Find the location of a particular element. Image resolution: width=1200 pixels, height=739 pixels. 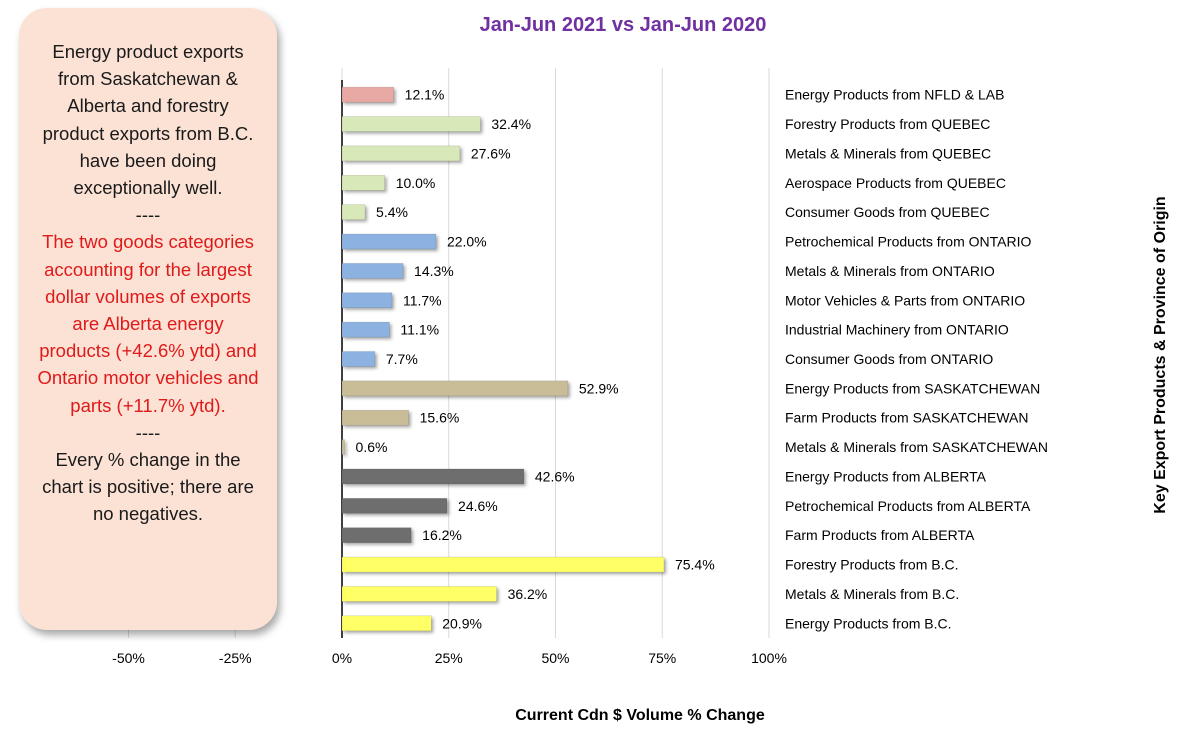

x-tick-label: 25% is located at coordinates (449, 658).